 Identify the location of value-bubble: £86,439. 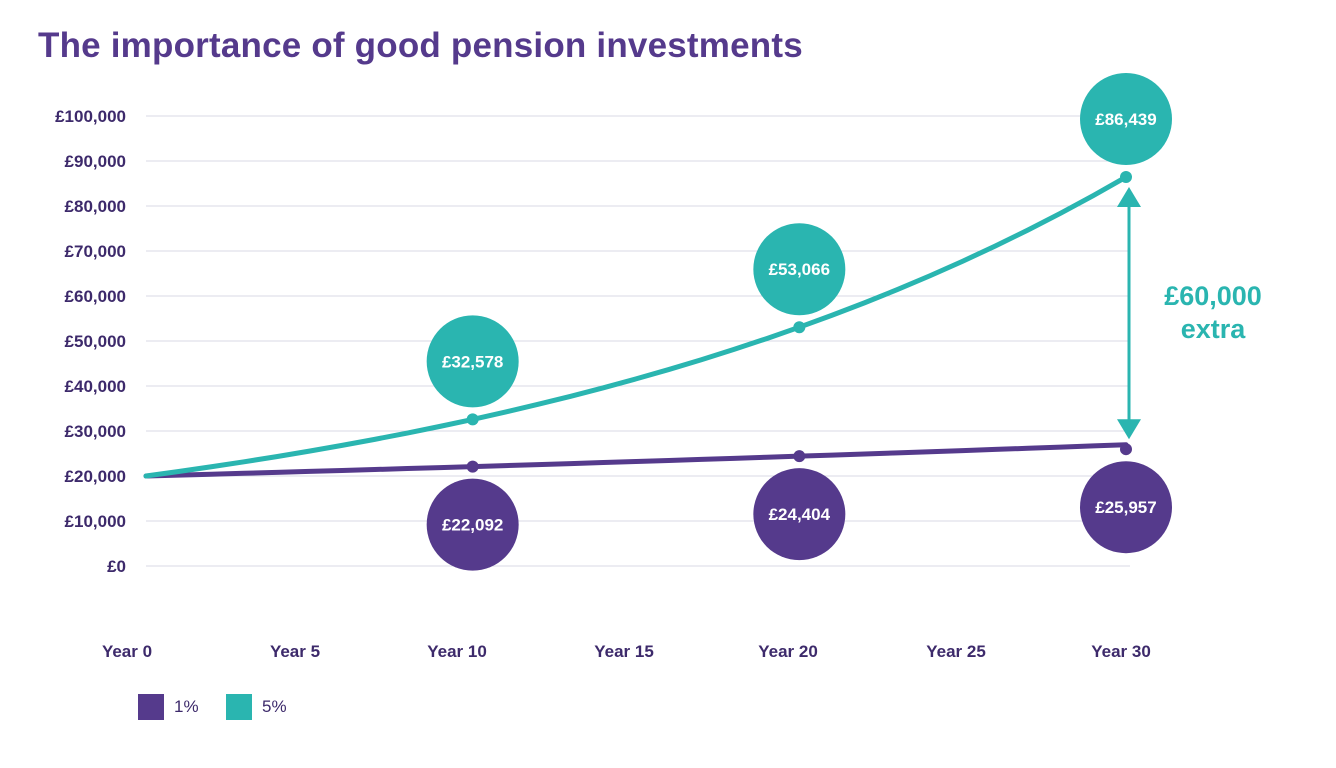
(1126, 119).